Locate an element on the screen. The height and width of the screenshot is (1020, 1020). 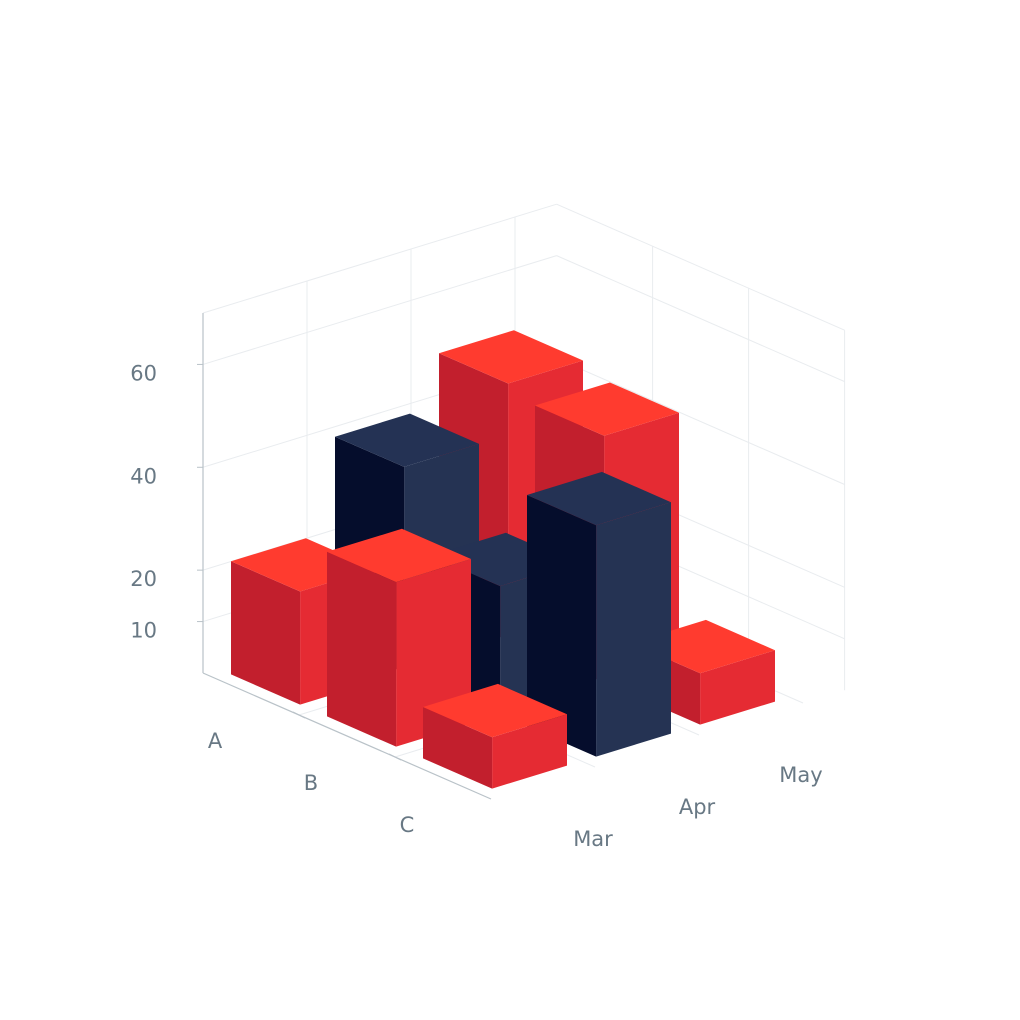
x-axis-line is located at coordinates (347, 736).